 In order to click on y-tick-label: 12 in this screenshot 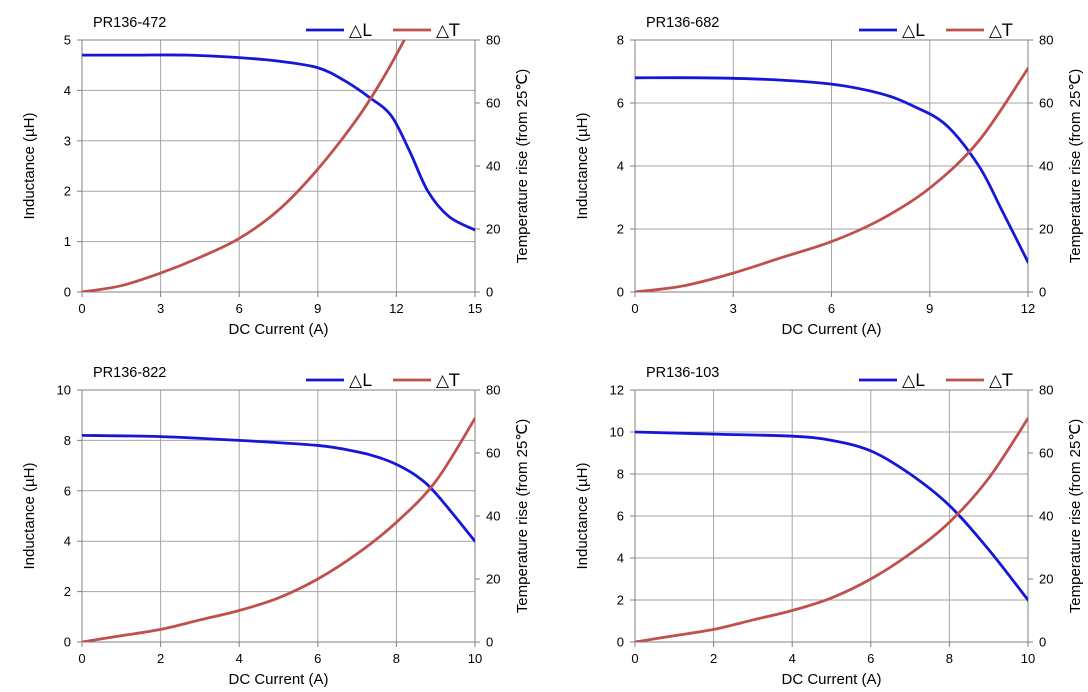, I will do `click(617, 390)`.